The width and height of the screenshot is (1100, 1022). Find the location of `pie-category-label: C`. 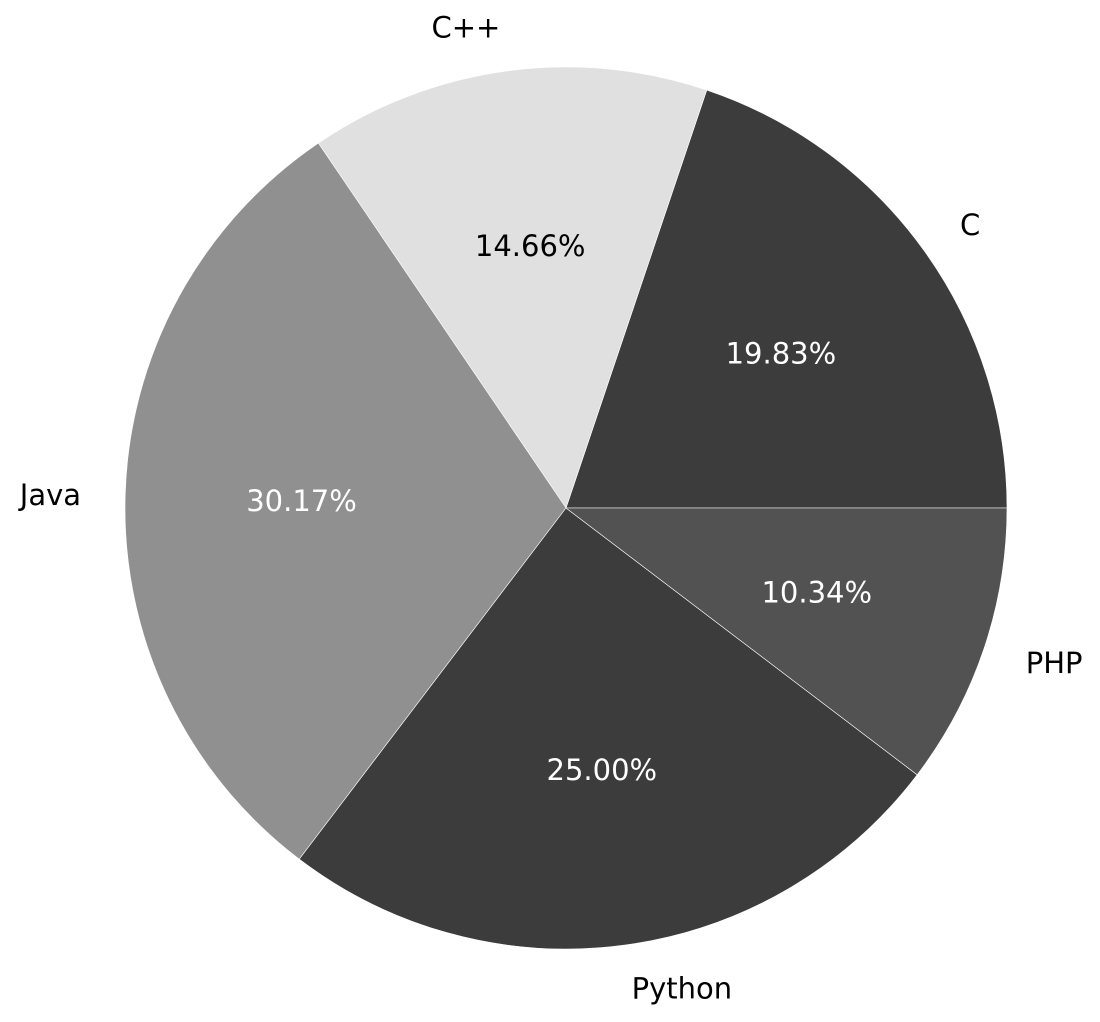

pie-category-label: C is located at coordinates (970, 225).